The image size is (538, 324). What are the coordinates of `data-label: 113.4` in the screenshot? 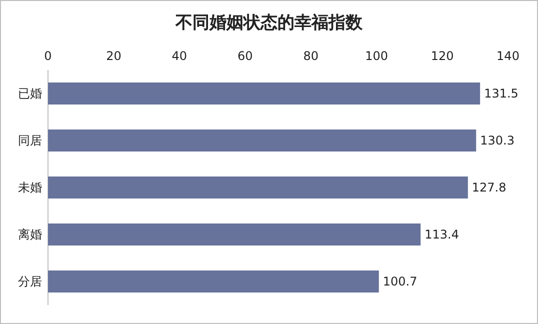 It's located at (441, 235).